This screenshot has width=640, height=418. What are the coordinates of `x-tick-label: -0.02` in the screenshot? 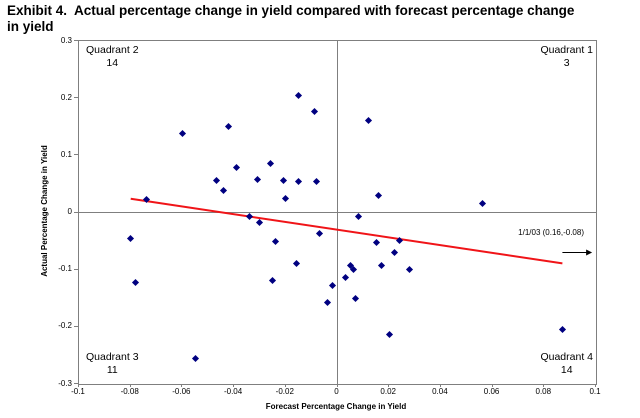 It's located at (284, 391).